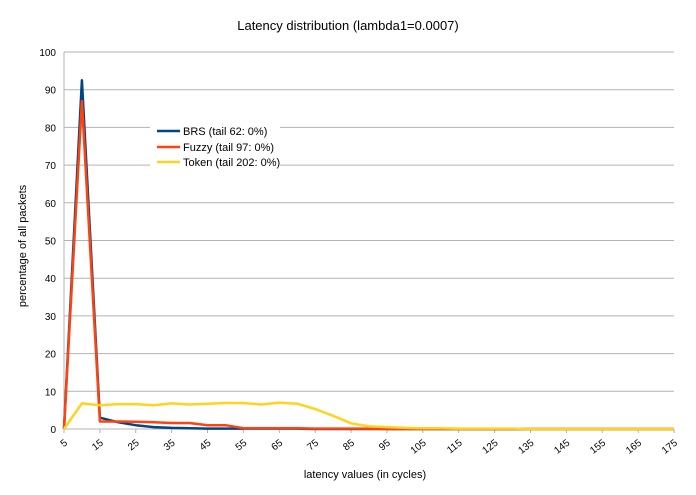 The image size is (696, 495). I want to click on y-tick-label-9: 90, so click(51, 91).